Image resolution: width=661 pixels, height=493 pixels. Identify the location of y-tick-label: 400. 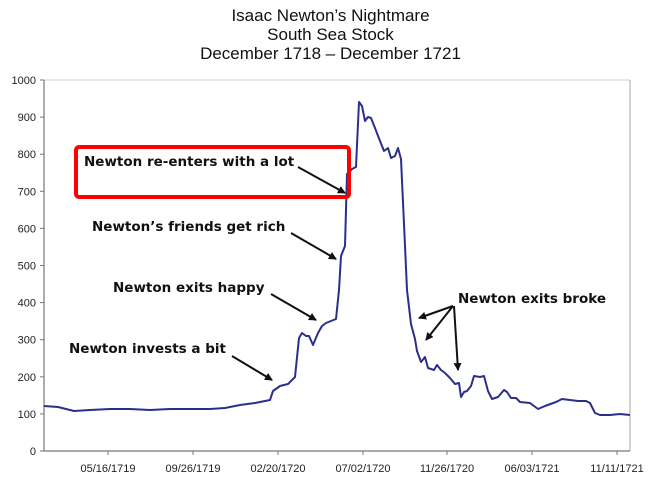
(27, 304).